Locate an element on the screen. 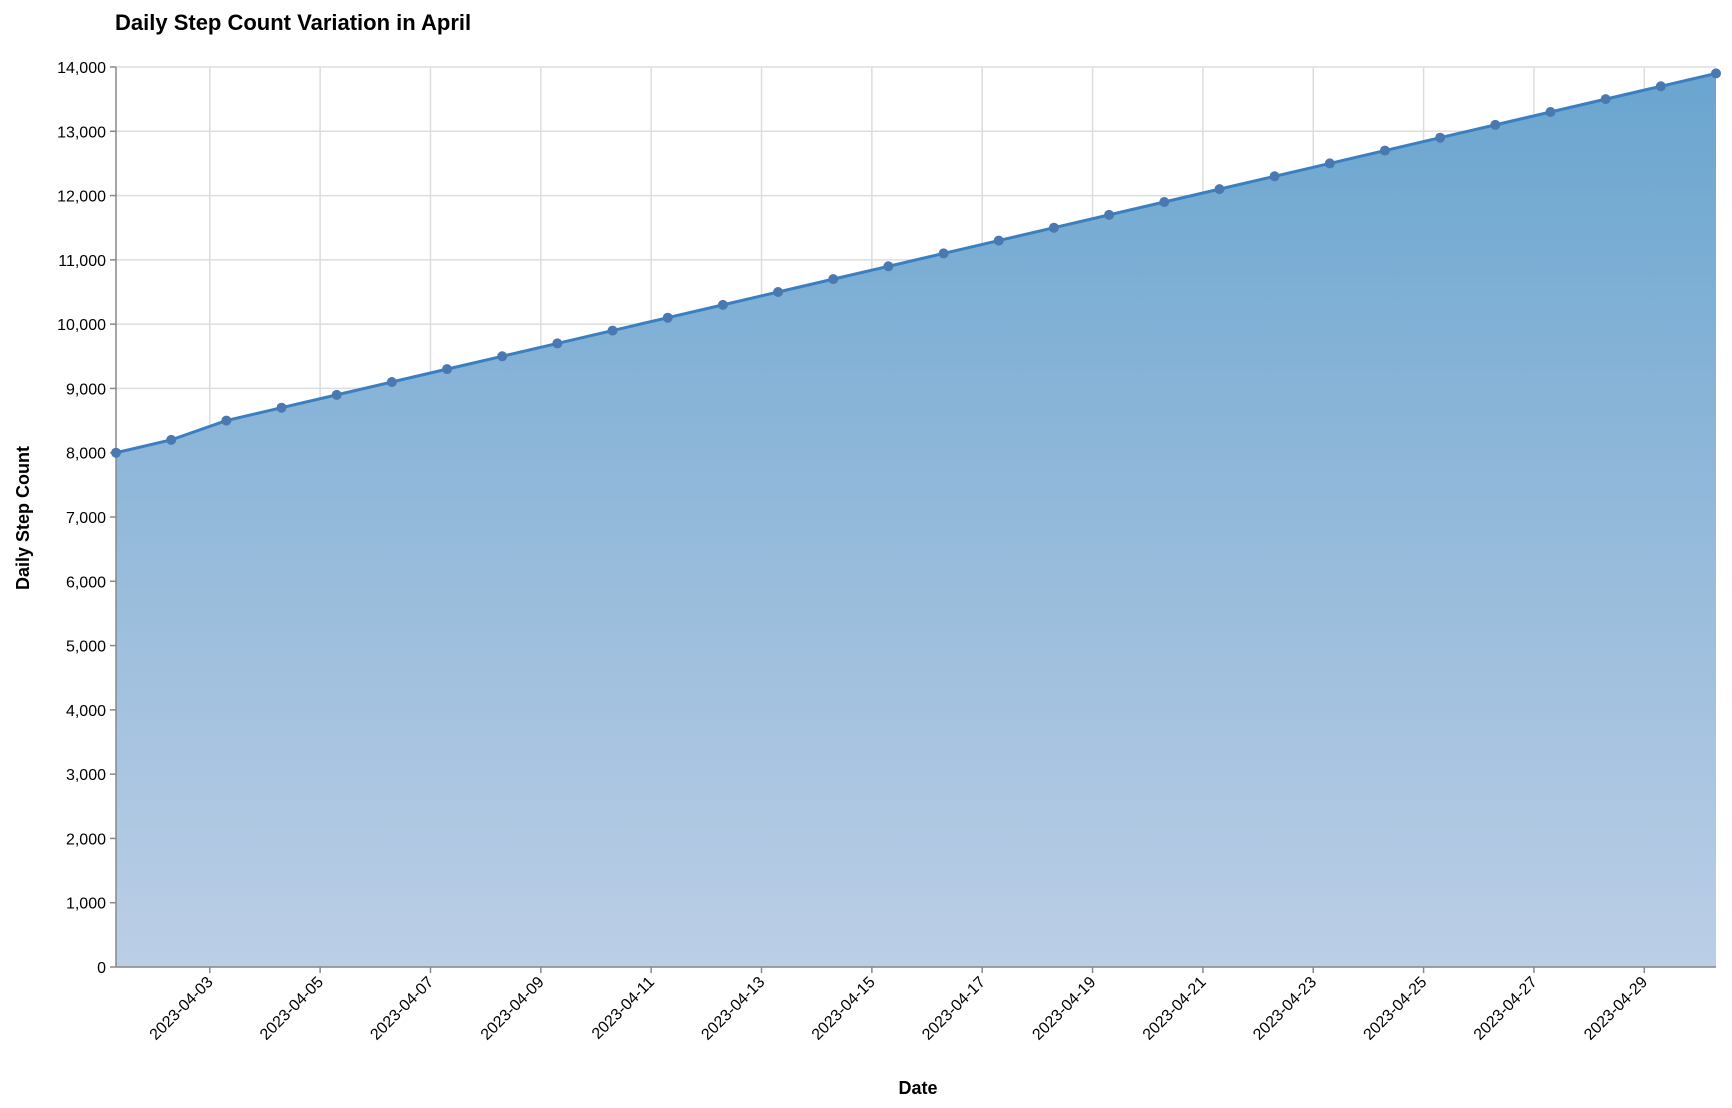 This screenshot has width=1732, height=1108. chart-title: Daily Step Count Variation in April is located at coordinates (293, 22).